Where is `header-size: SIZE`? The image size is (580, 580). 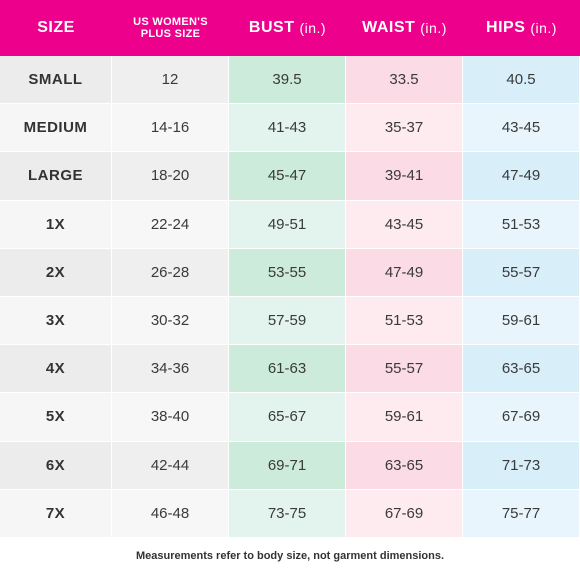
header-size: SIZE is located at coordinates (56, 28).